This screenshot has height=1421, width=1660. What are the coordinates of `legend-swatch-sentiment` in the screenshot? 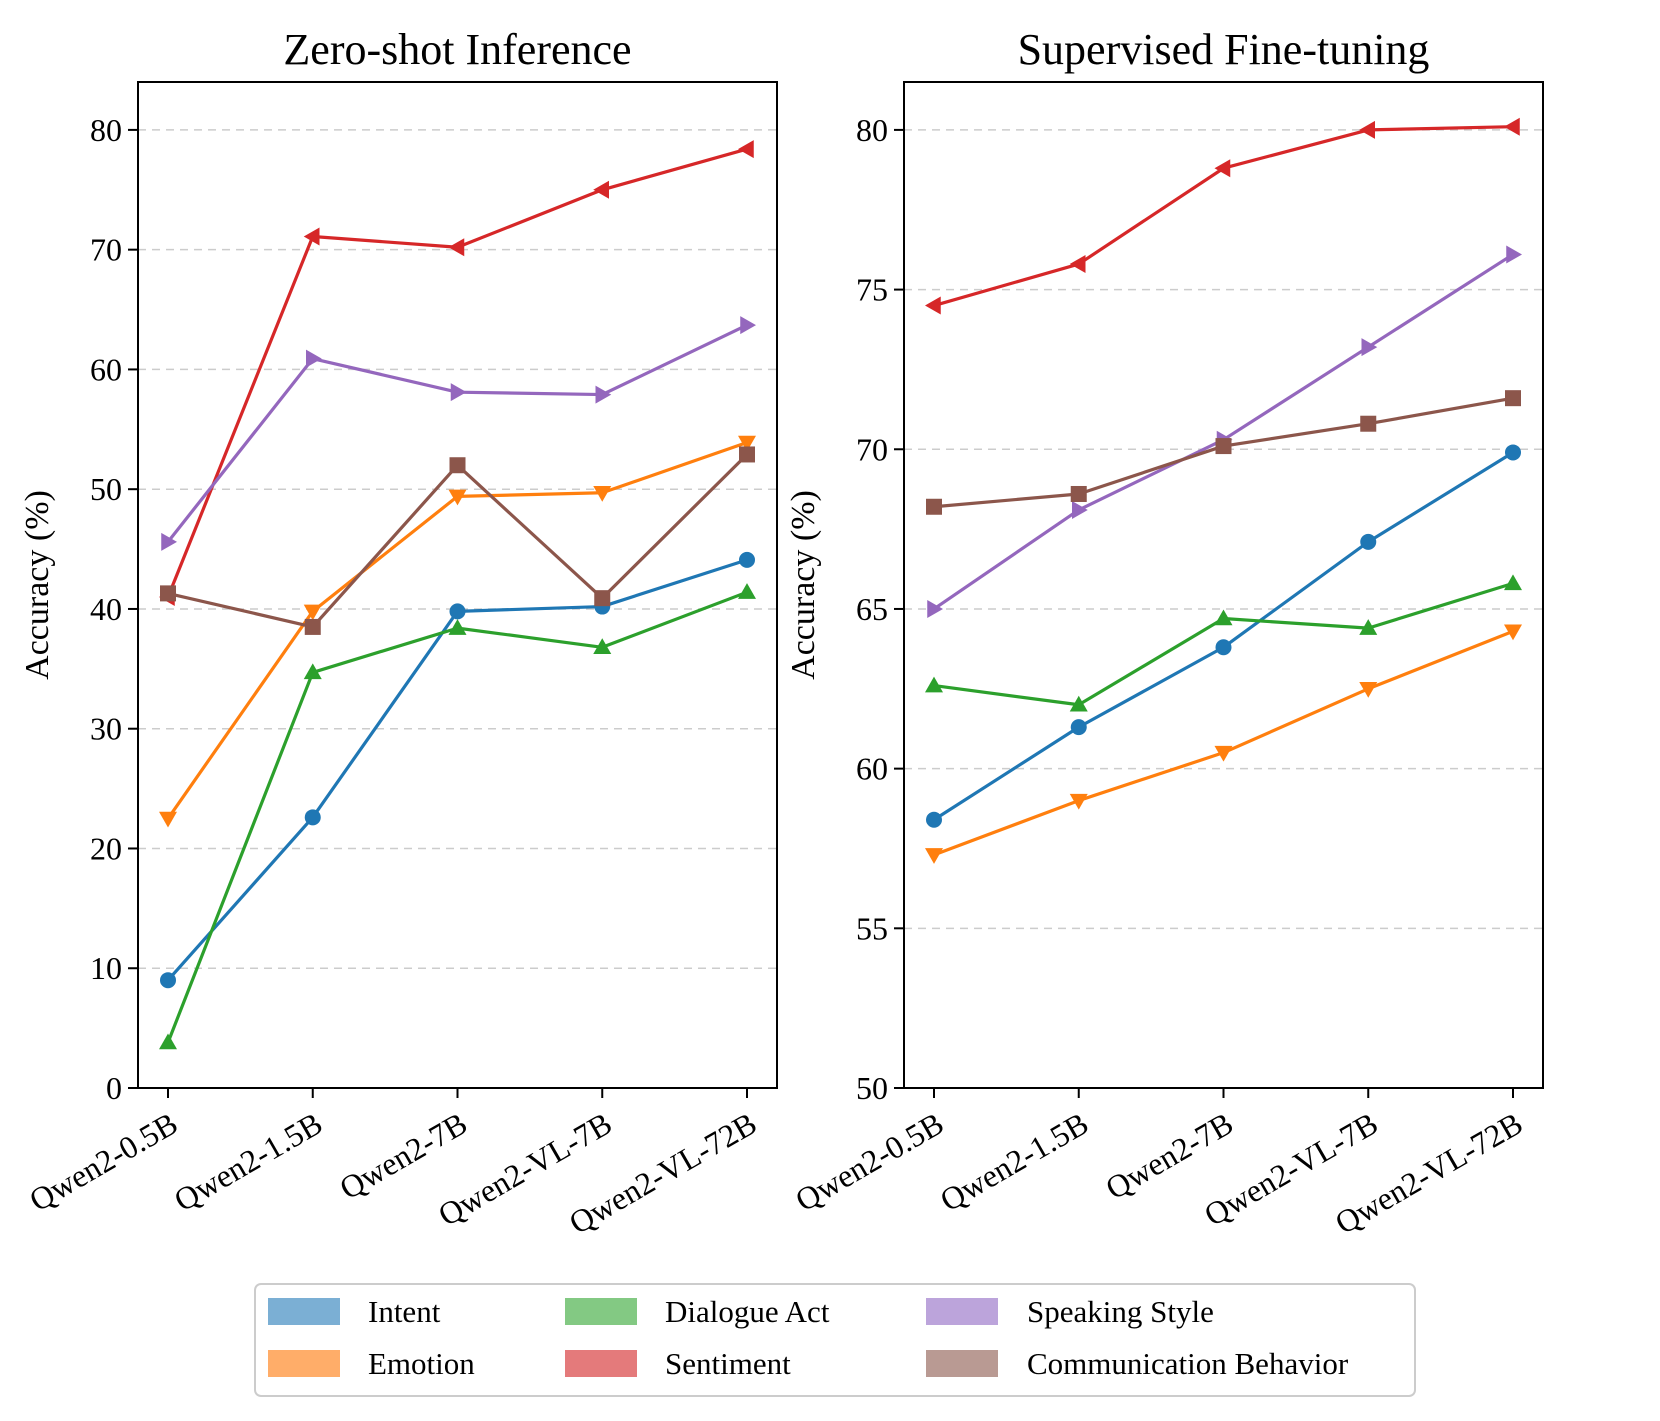 It's located at (601, 1363).